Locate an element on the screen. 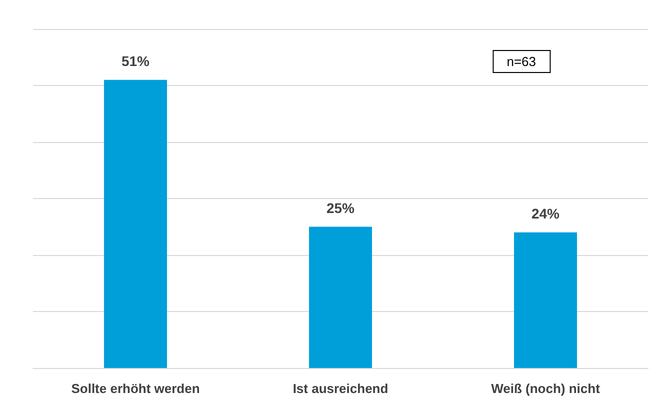 The height and width of the screenshot is (411, 660). x-tick-label: Ist ausreichend is located at coordinates (340, 388).